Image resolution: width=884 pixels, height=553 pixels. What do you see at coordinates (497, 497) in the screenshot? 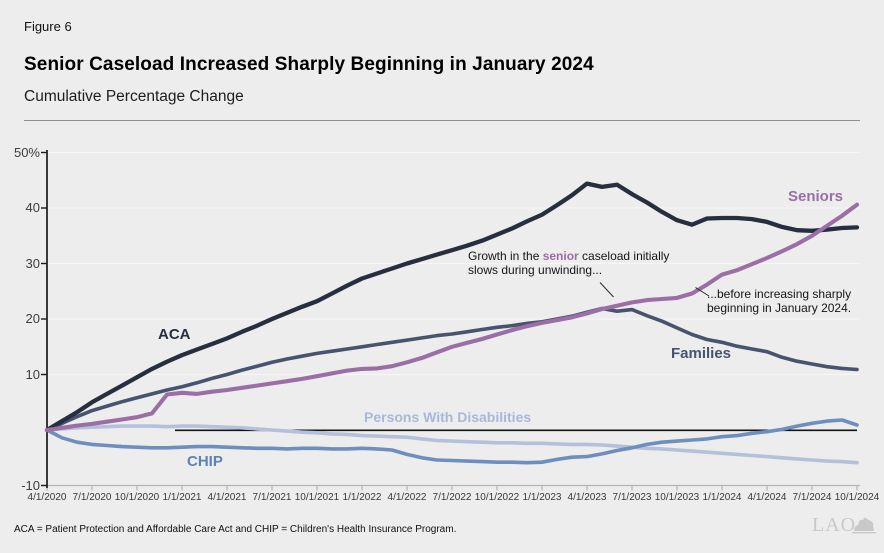
I see `x-tick-label: 10/1/2022` at bounding box center [497, 497].